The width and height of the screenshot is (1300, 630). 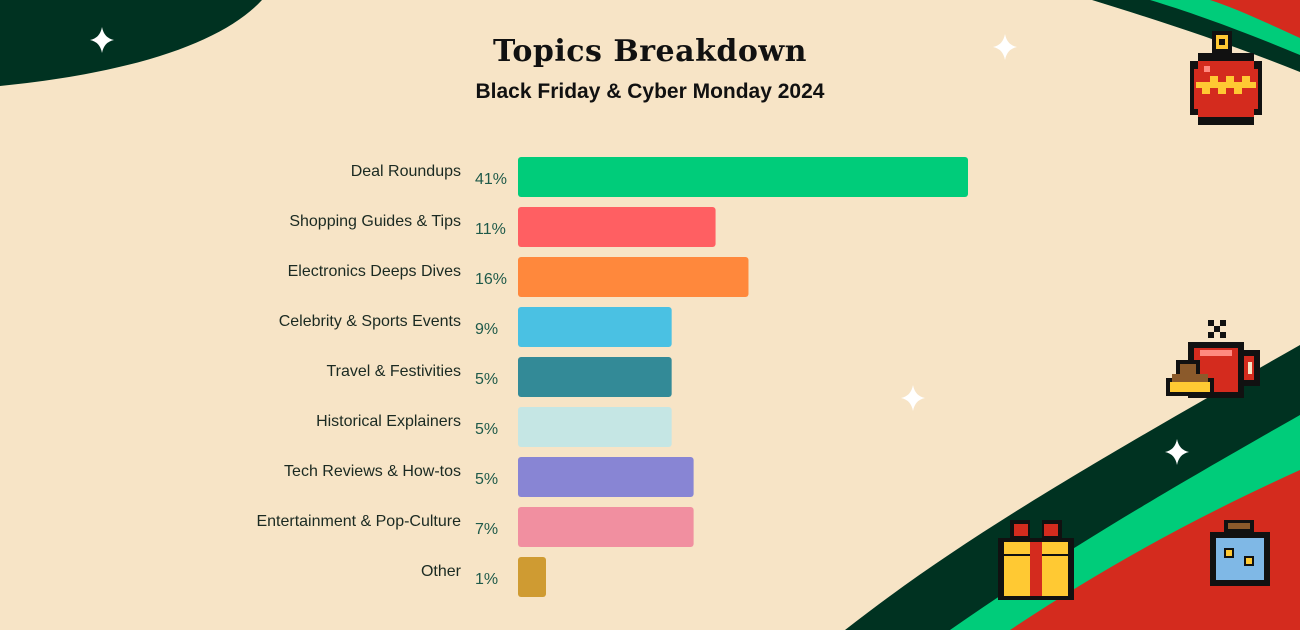 I want to click on ornament-icon, so click(x=1226, y=78).